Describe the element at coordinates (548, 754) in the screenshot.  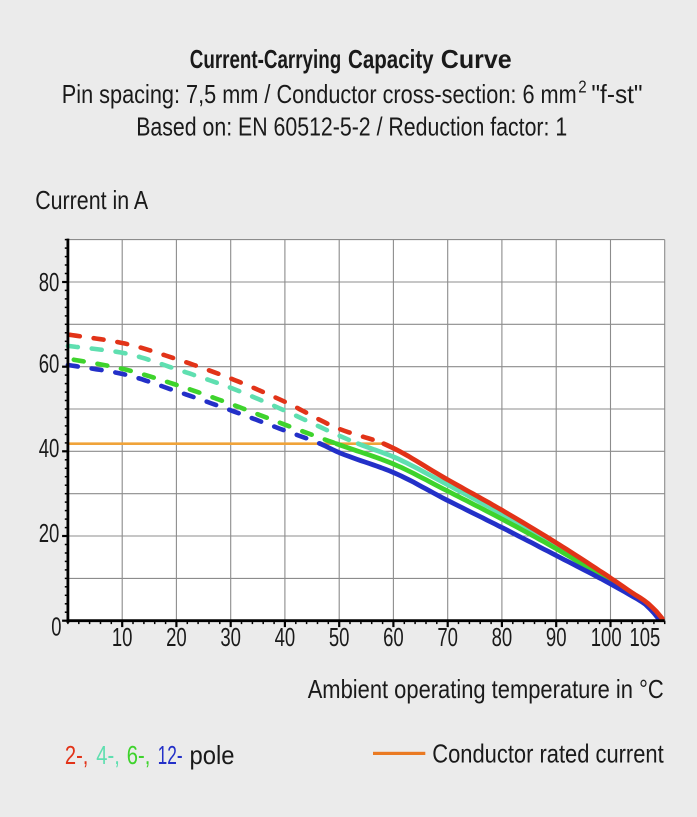
I see `svg-text: Conductor rated current` at that location.